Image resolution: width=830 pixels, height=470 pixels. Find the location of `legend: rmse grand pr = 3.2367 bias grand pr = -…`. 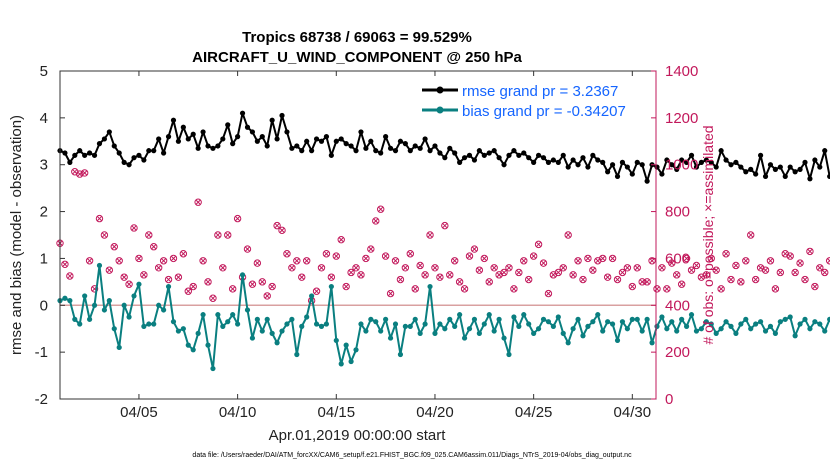

legend: rmse grand pr = 3.2367 bias grand pr = -… is located at coordinates (524, 101).